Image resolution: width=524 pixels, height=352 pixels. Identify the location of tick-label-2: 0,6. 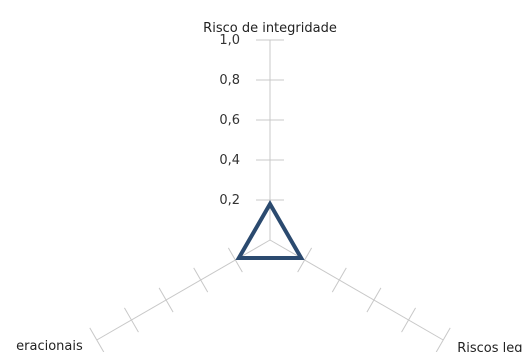
(229, 120).